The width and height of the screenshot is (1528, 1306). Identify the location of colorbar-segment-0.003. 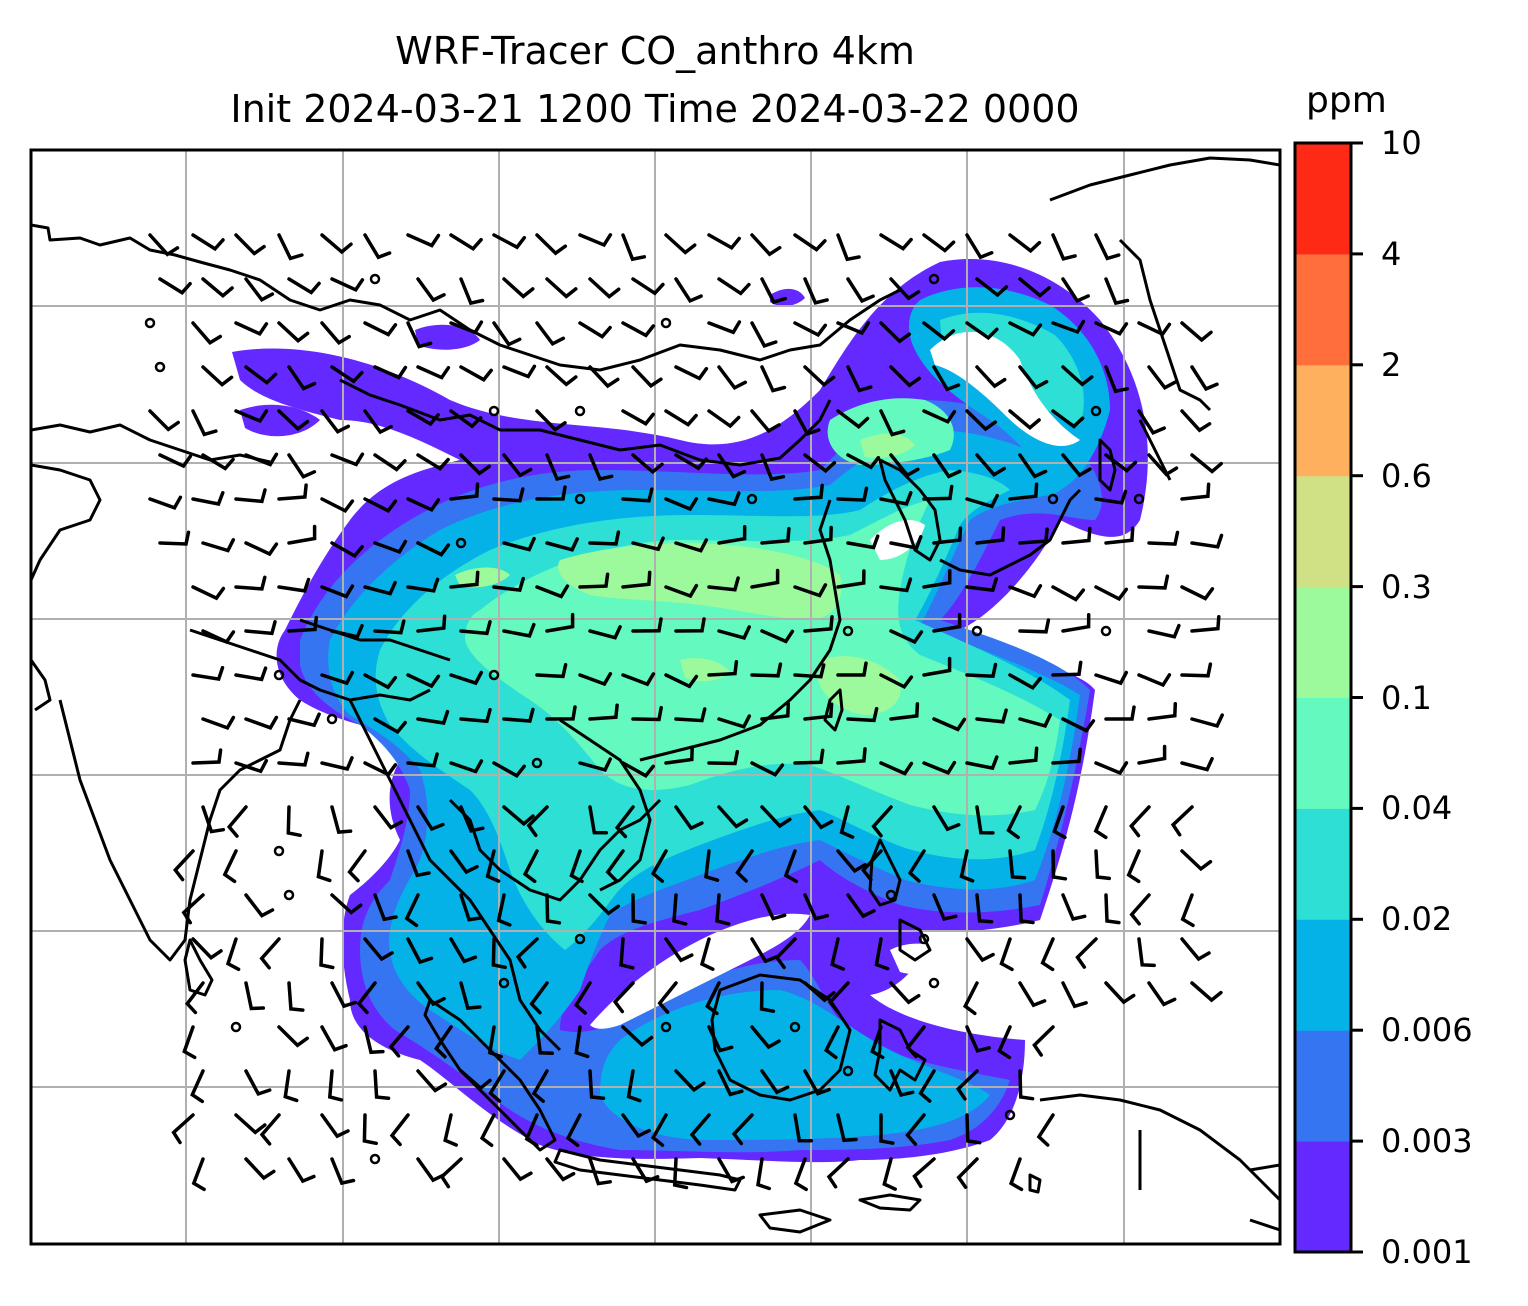
(1323, 1086).